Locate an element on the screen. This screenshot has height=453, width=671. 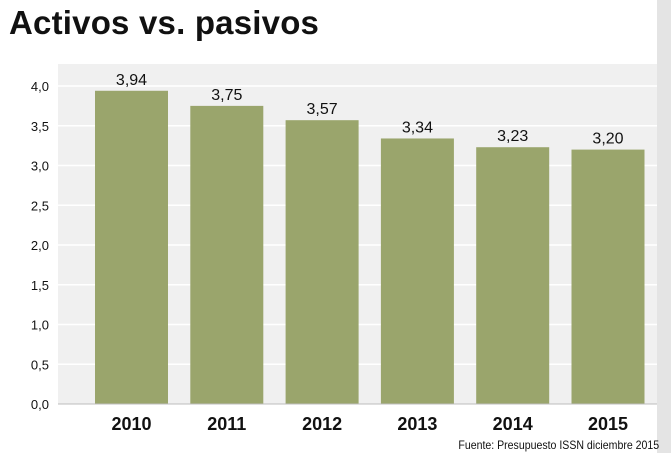
y-axis-ticks: 0,0 0,5 1,0 1,5 2,0 2,5 3,0 3,5 4,0 is located at coordinates (40, 245).